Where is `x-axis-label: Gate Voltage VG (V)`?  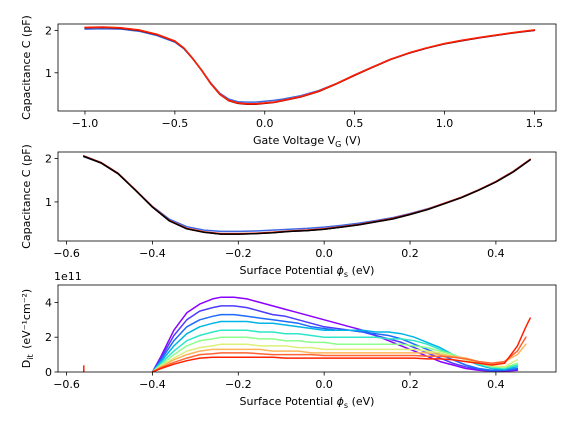 x-axis-label: Gate Voltage VG (V) is located at coordinates (307, 141).